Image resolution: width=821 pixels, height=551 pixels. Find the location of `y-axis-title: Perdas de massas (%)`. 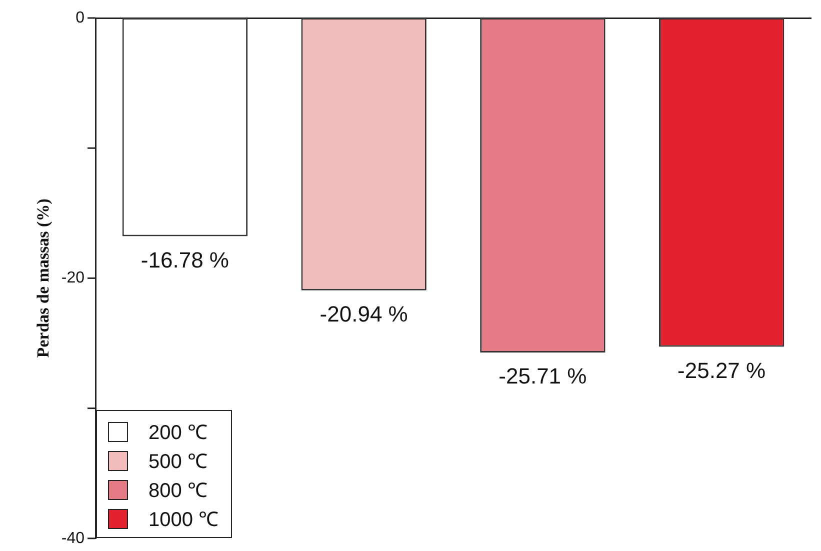

y-axis-title: Perdas de massas (%) is located at coordinates (43, 278).